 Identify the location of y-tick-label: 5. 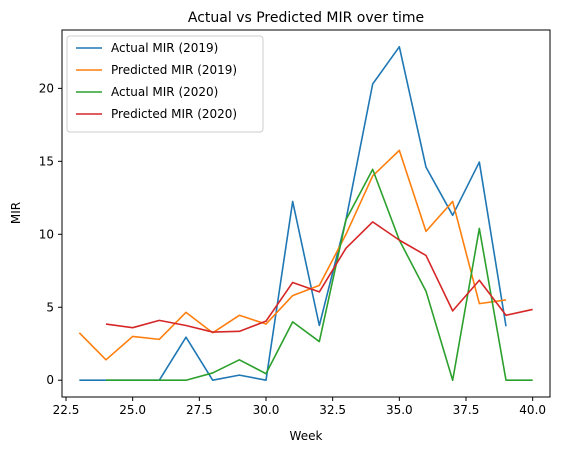
(50, 307).